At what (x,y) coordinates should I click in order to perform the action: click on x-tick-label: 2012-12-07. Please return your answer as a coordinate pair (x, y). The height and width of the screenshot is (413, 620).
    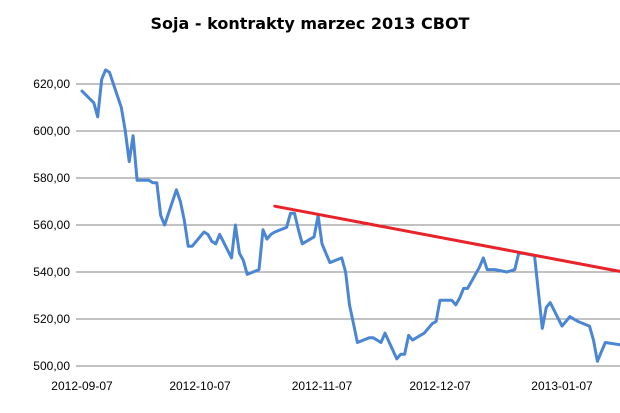
    Looking at the image, I should click on (440, 386).